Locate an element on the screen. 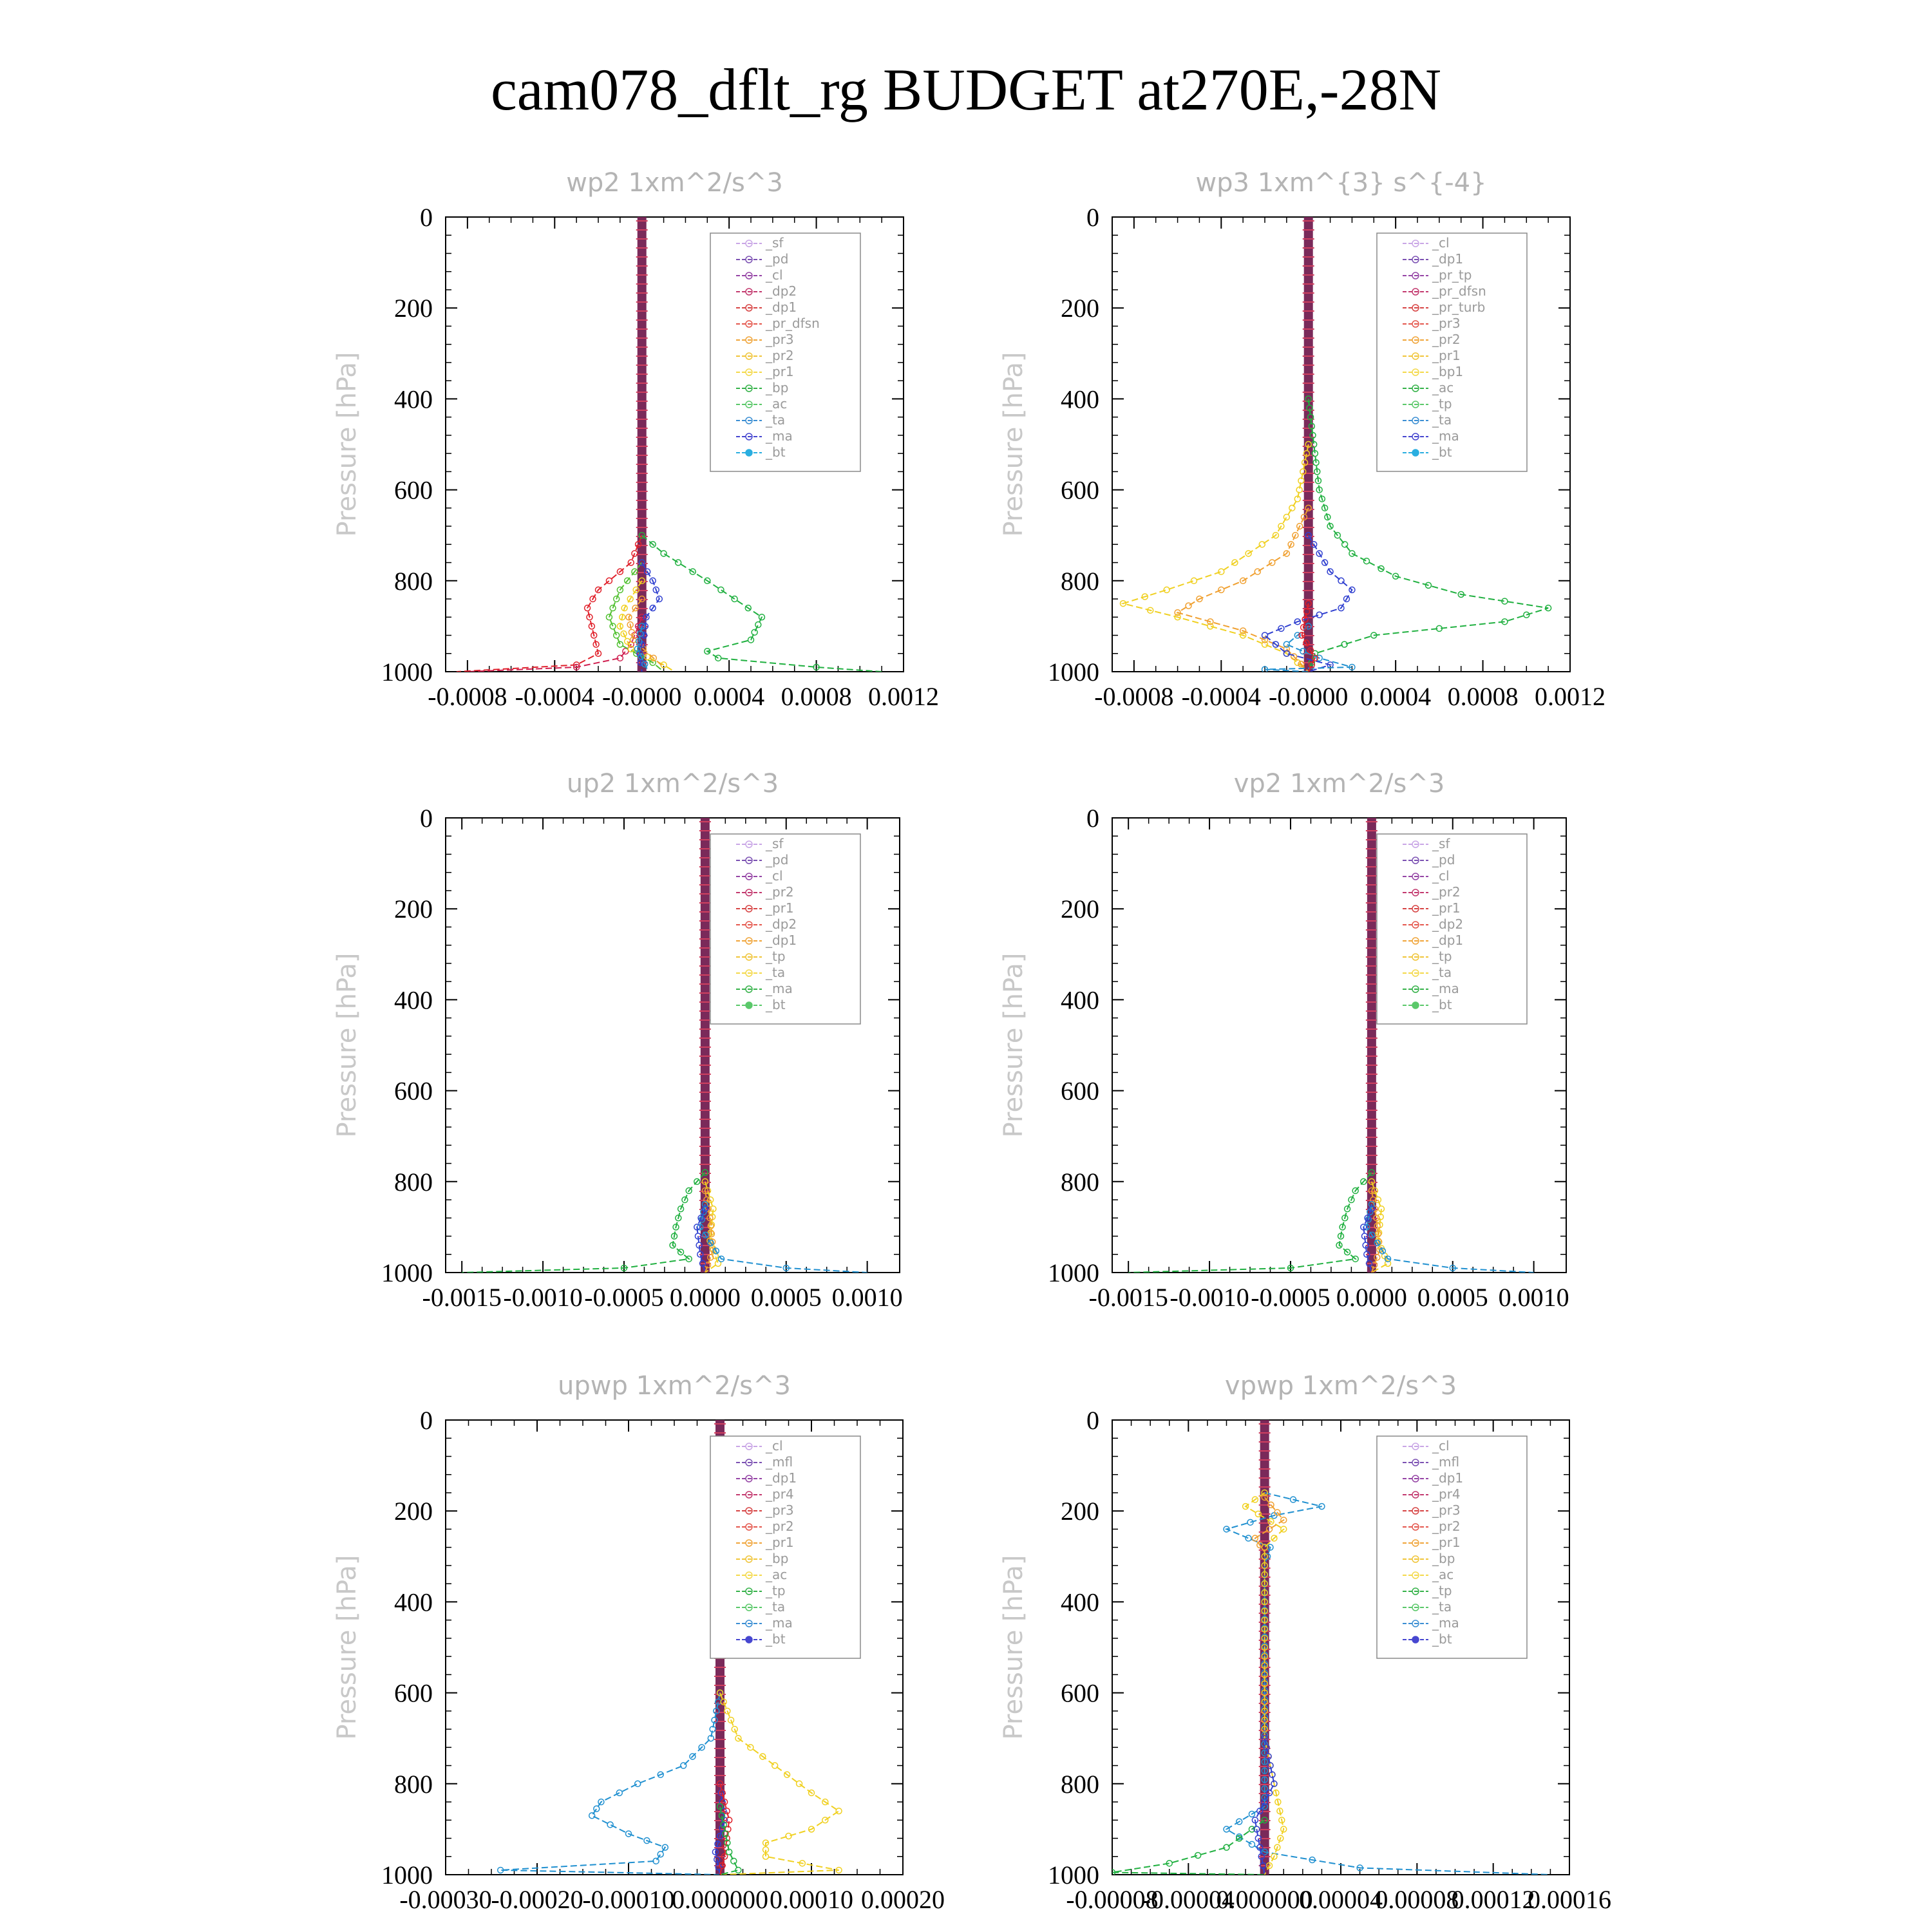 This screenshot has height=1932, width=1932. legend-entry: _ta is located at coordinates (1428, 973).